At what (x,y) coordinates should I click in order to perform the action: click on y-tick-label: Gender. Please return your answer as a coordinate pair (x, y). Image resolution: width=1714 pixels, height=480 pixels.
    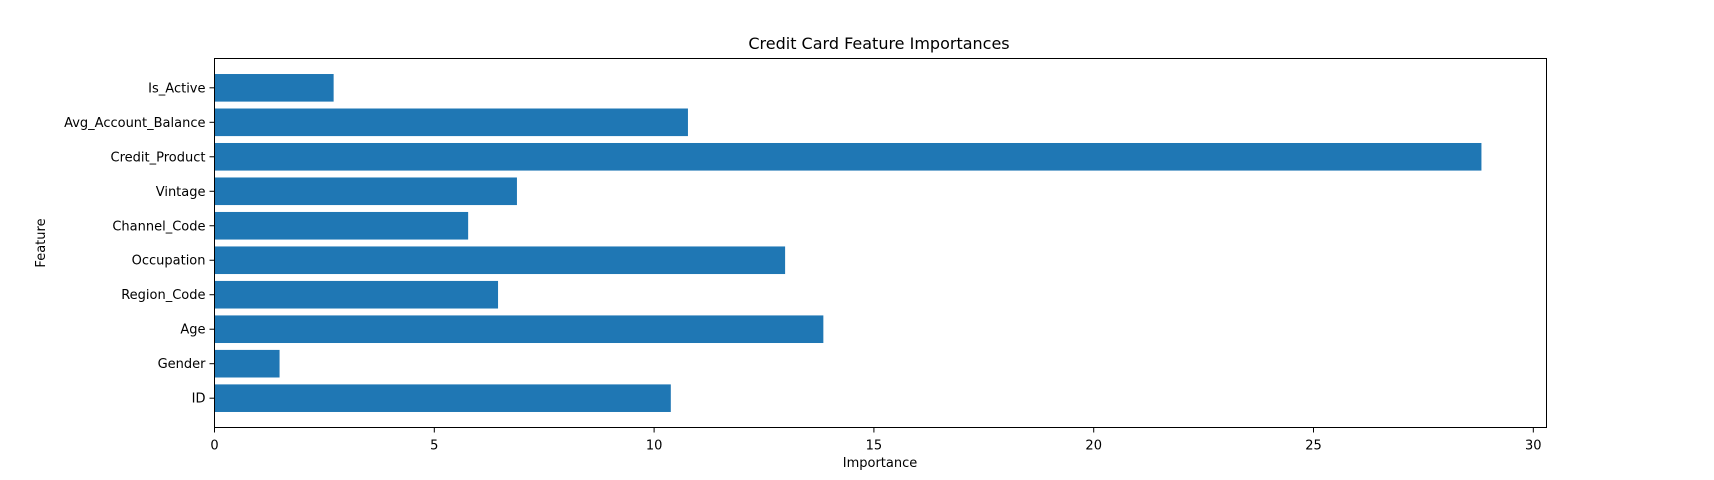
    Looking at the image, I should click on (182, 364).